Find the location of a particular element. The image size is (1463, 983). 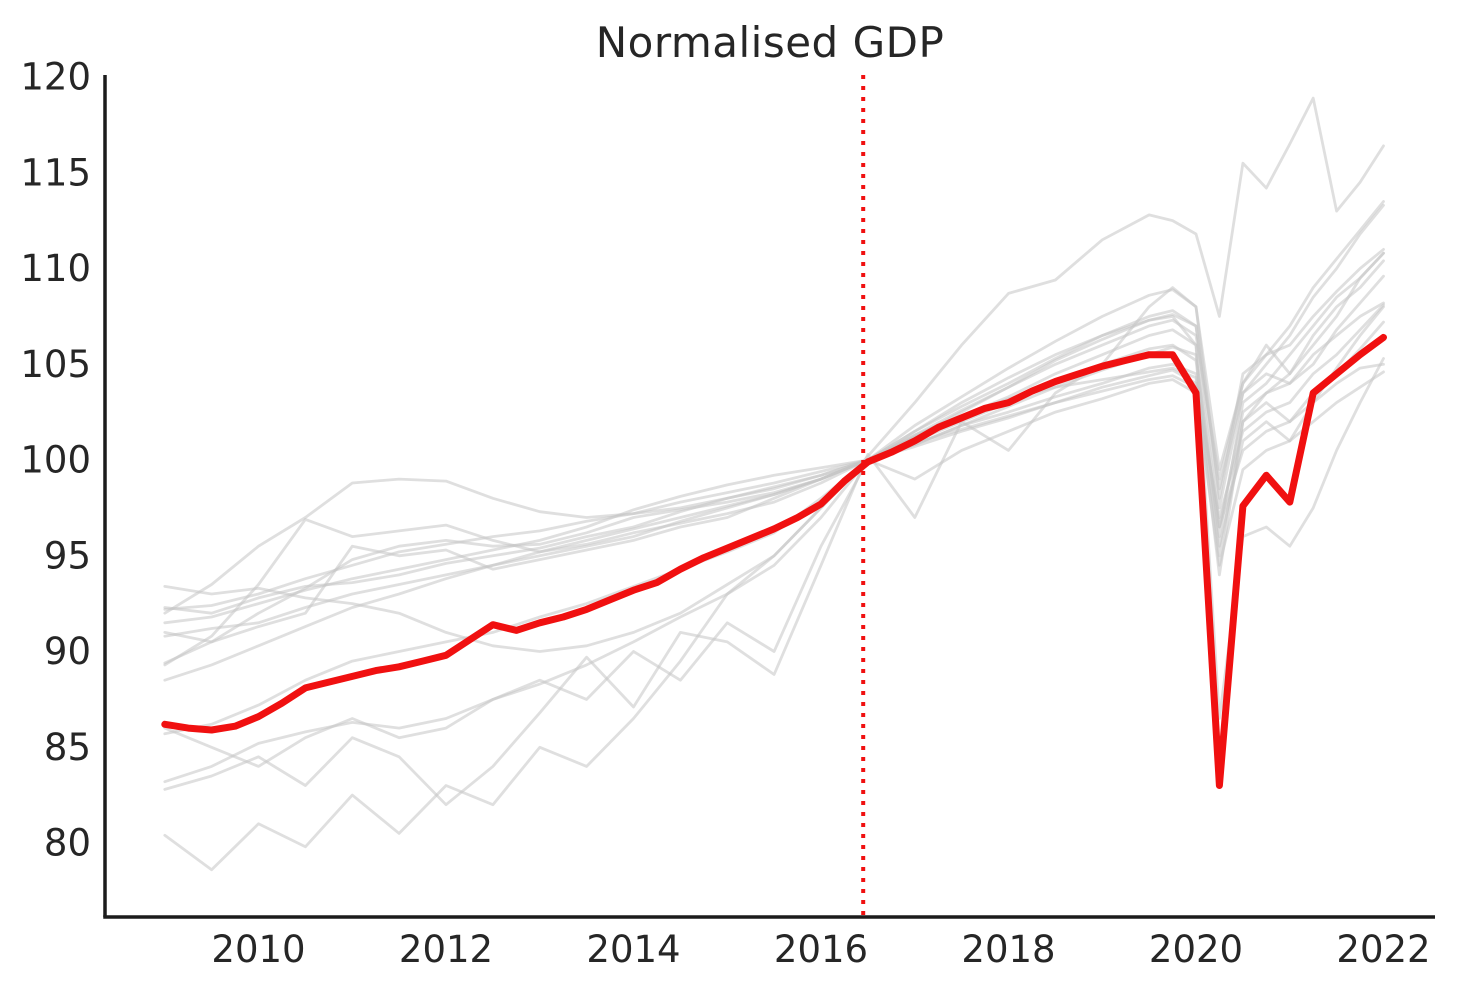

chart-title: Normalised GDP is located at coordinates (770, 42).